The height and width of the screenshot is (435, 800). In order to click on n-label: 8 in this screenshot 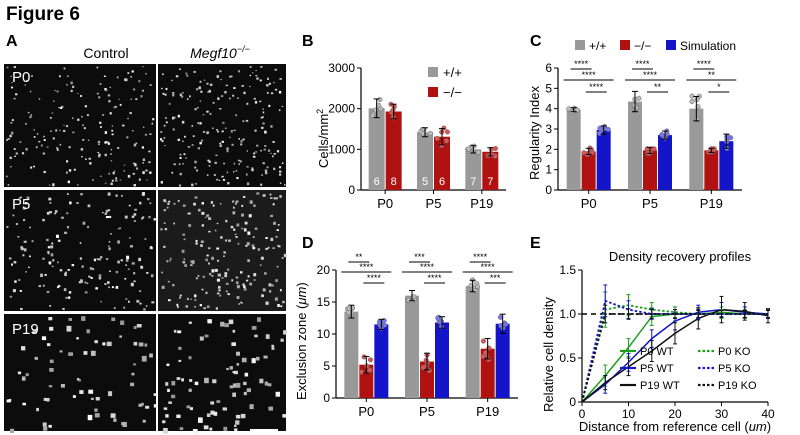, I will do `click(394, 182)`.